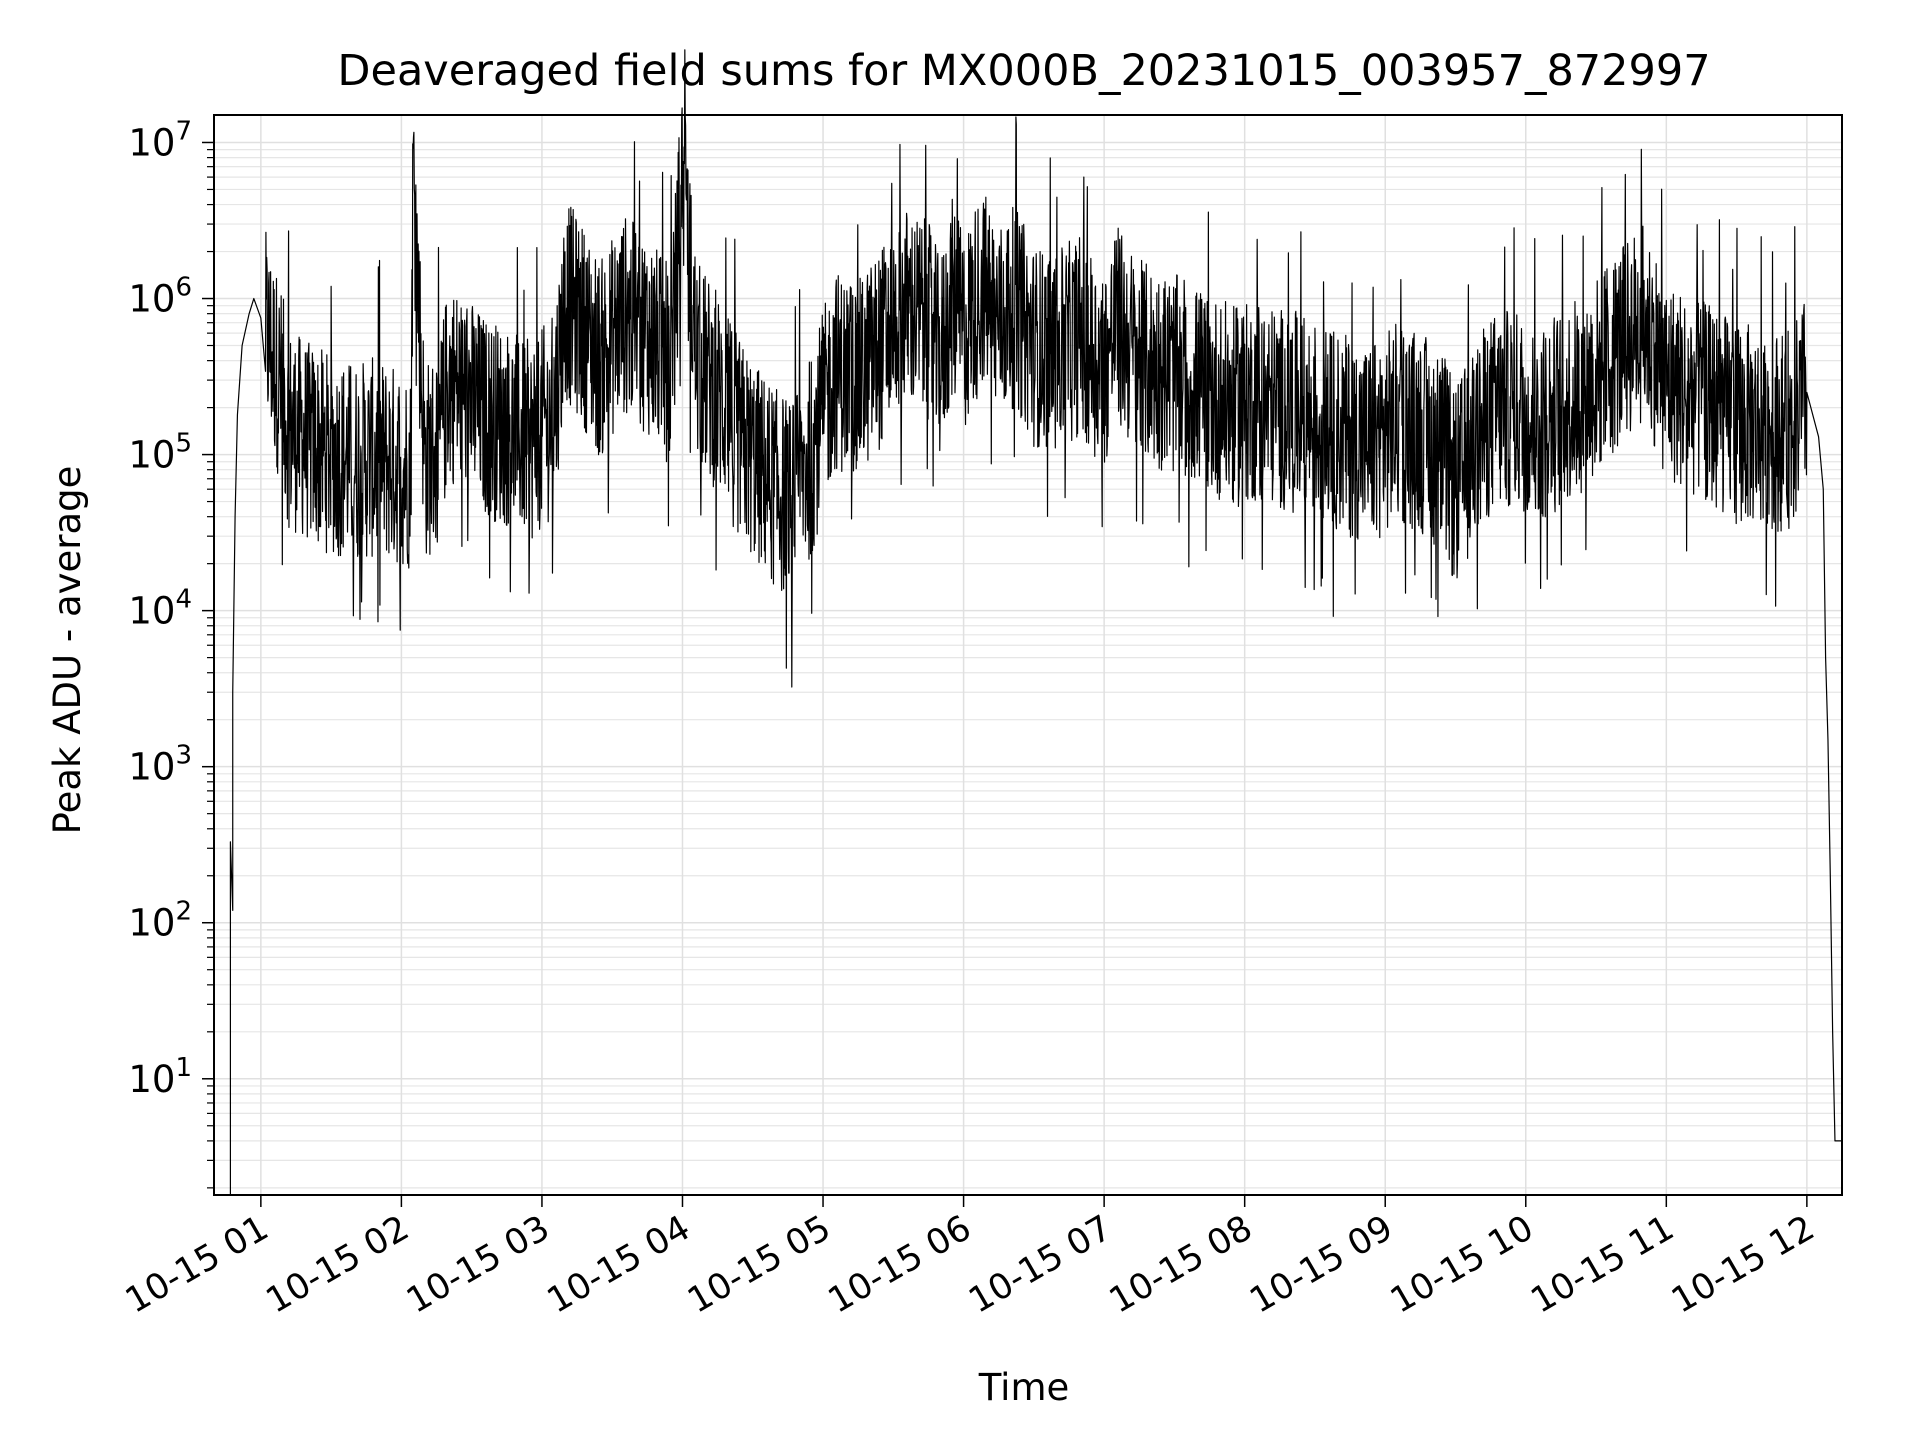 This screenshot has height=1440, width=1920. Describe the element at coordinates (900, 1264) in the screenshot. I see `x-tick-label: 10-15 06` at that location.